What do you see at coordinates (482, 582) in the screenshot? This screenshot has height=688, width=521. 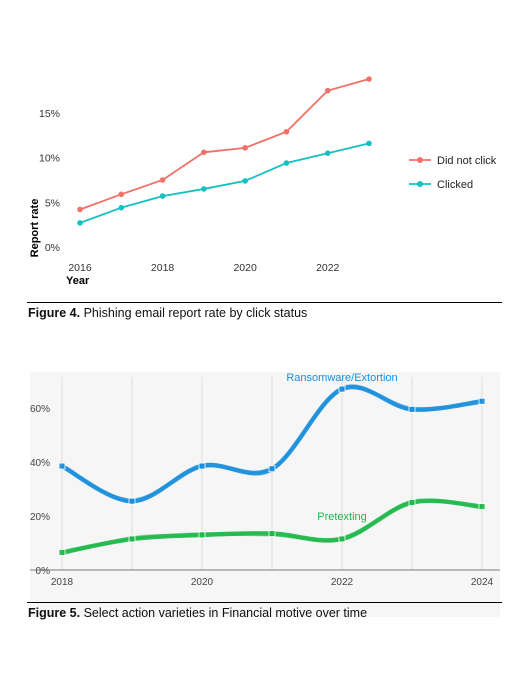 I see `x-tick-label: 2024` at bounding box center [482, 582].